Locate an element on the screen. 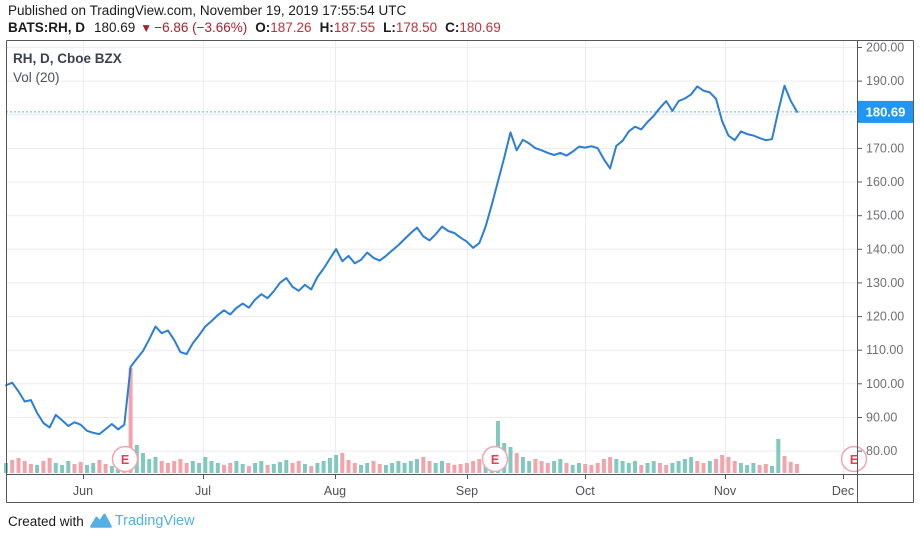 The height and width of the screenshot is (539, 920). footer-attribution: Created with TradingView is located at coordinates (101, 521).